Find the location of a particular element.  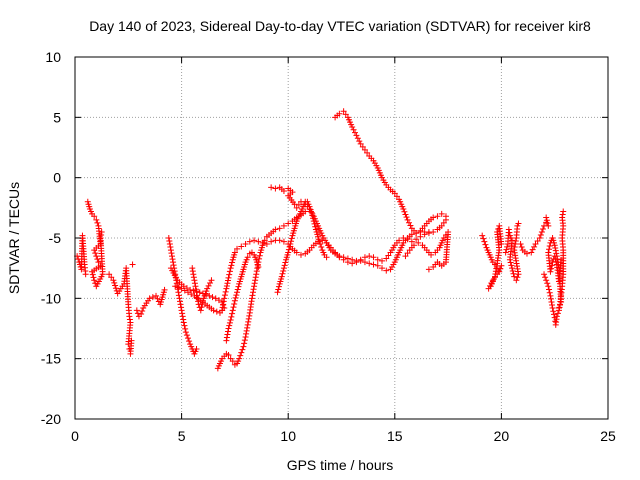

y-tick-label: -10 is located at coordinates (51, 298).